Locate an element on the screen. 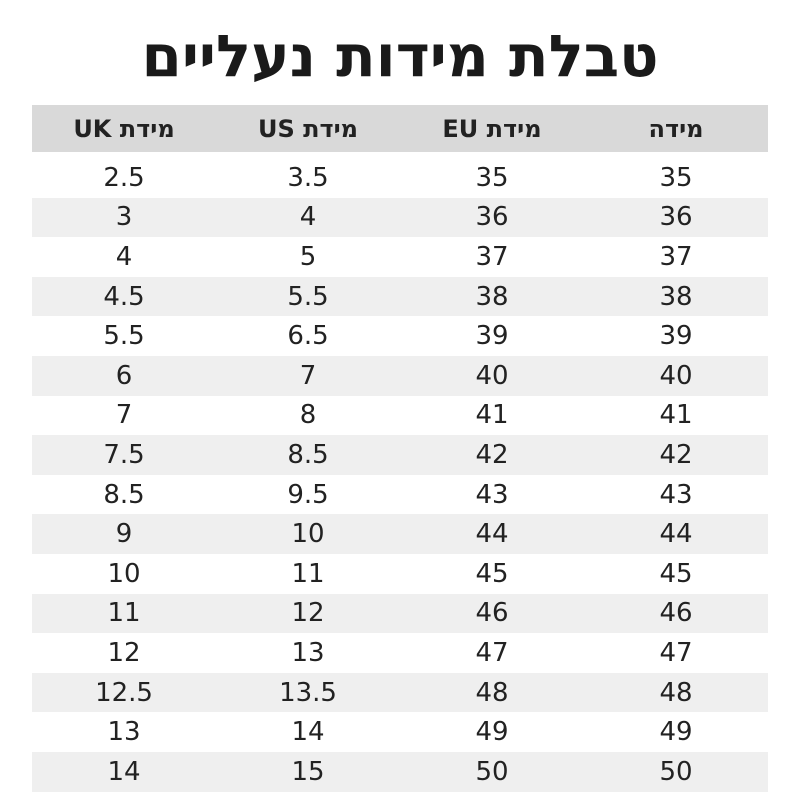 Image resolution: width=800 pixels, height=800 pixels. table-cell: 5 is located at coordinates (308, 256).